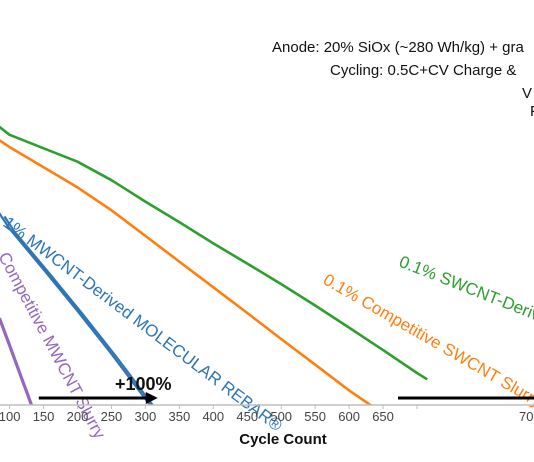 The width and height of the screenshot is (534, 462). What do you see at coordinates (526, 416) in the screenshot?
I see `x-tick-label: 70` at bounding box center [526, 416].